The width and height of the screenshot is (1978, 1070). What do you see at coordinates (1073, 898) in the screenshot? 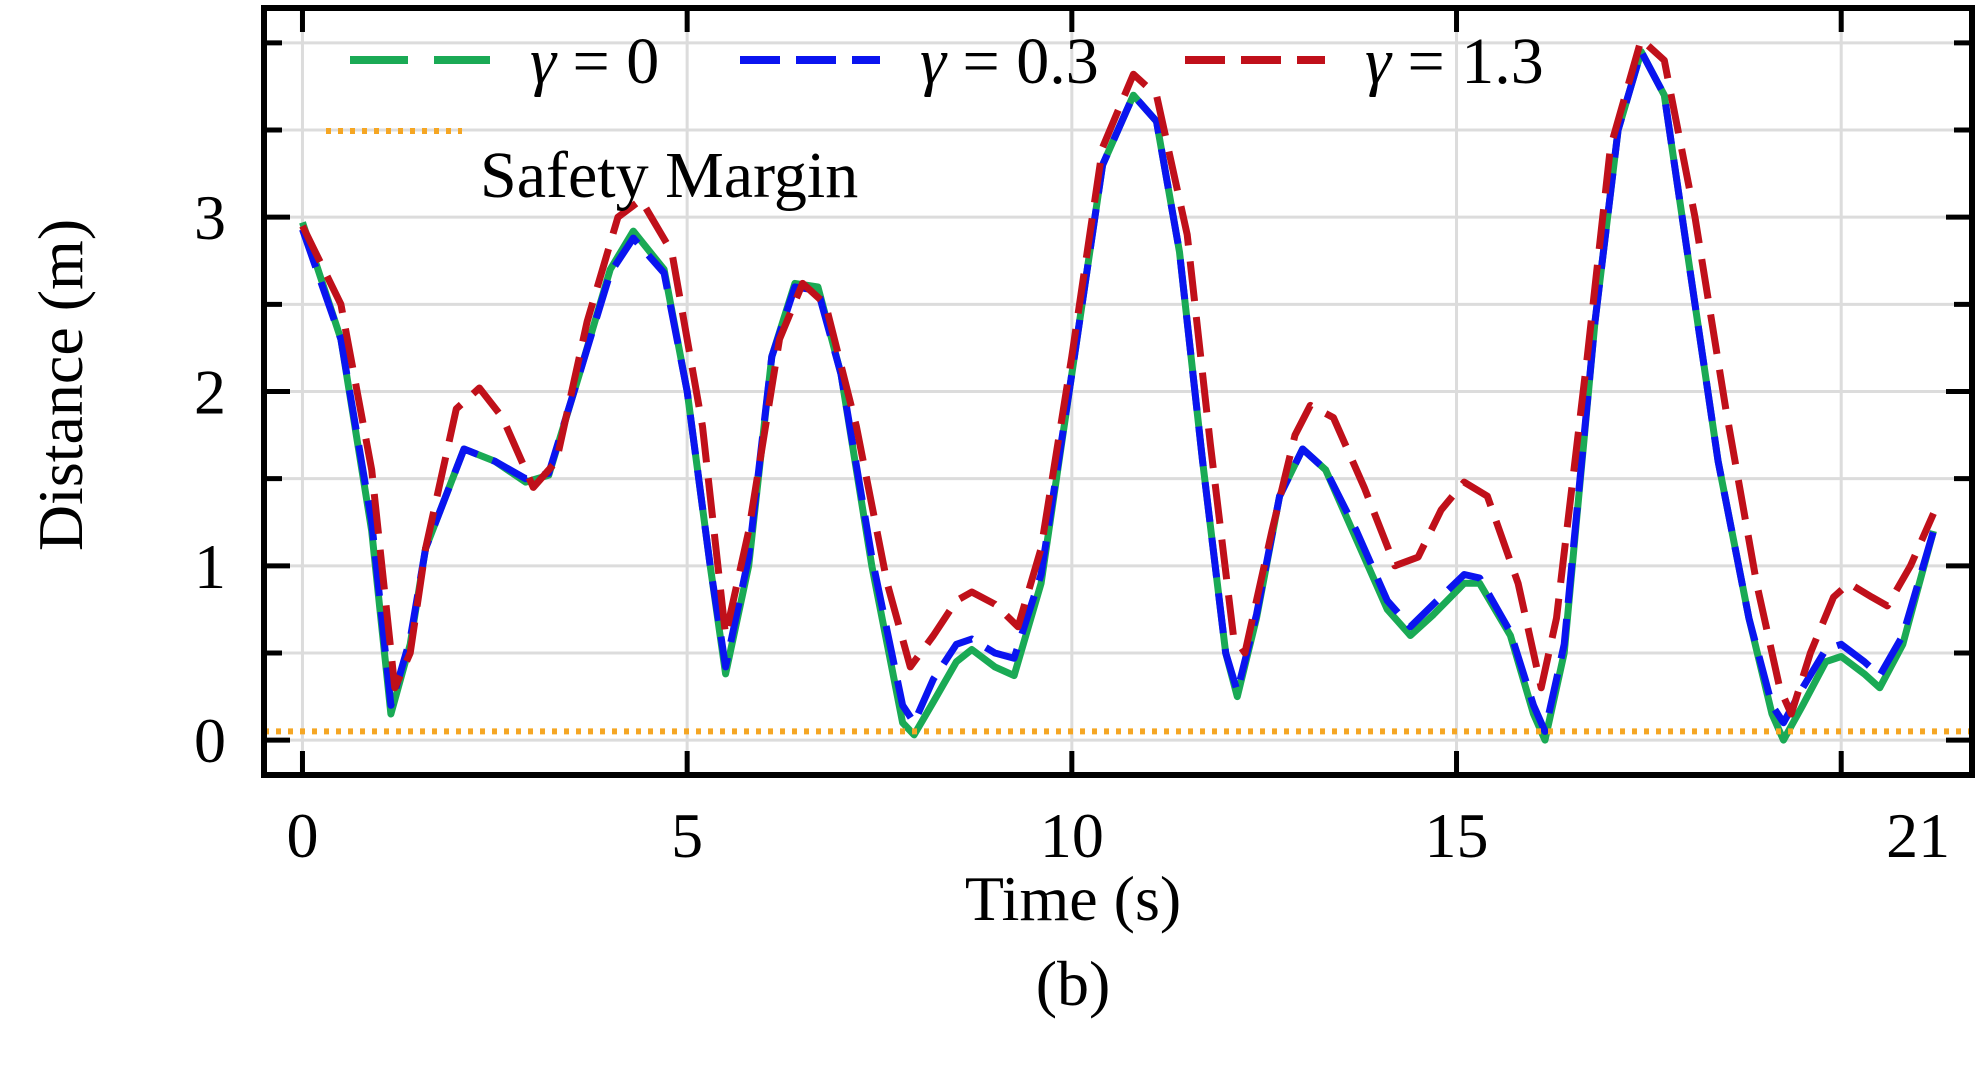
I see `x-axis-label: Time (s)` at bounding box center [1073, 898].